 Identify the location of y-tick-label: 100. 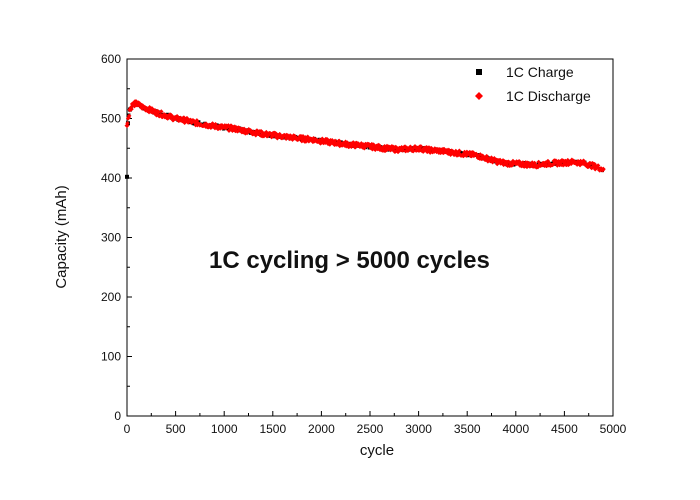
(111, 357).